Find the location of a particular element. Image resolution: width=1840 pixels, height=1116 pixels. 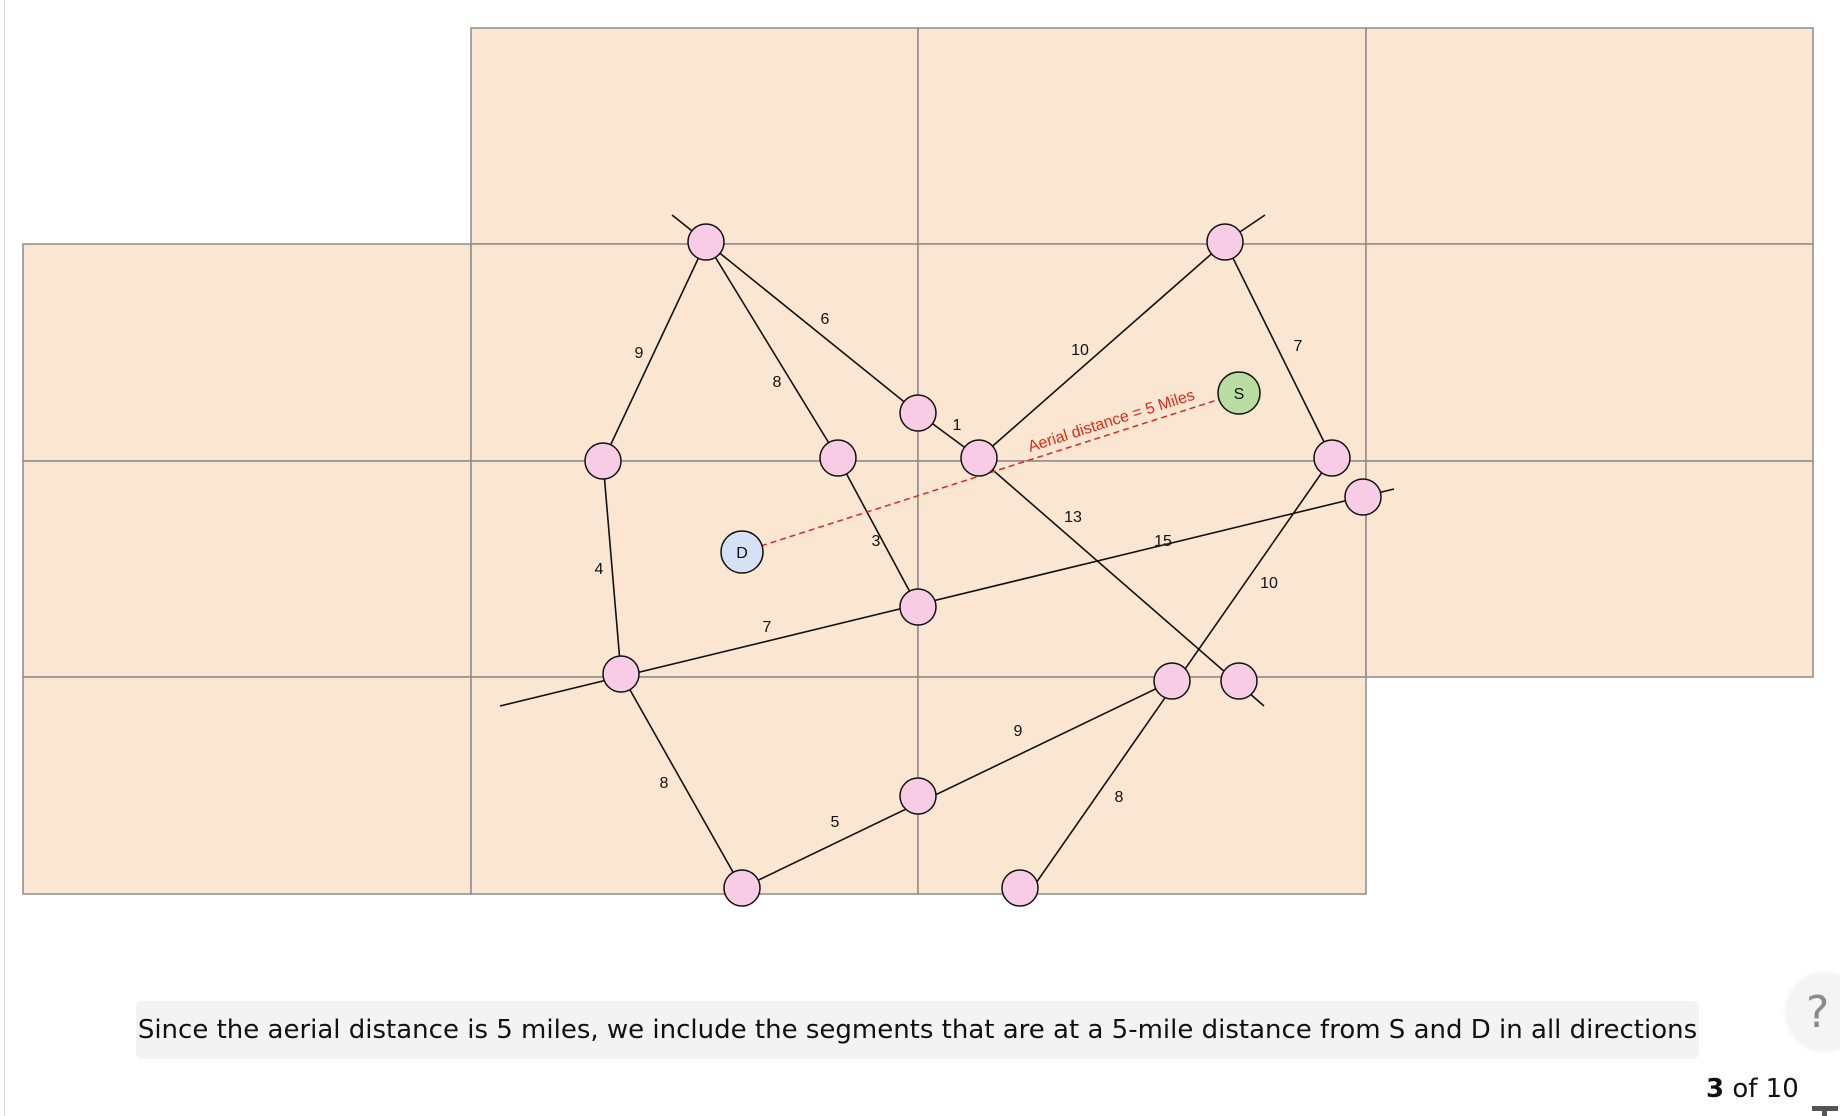

slide-pager: 3 of 10 is located at coordinates (1752, 1089).